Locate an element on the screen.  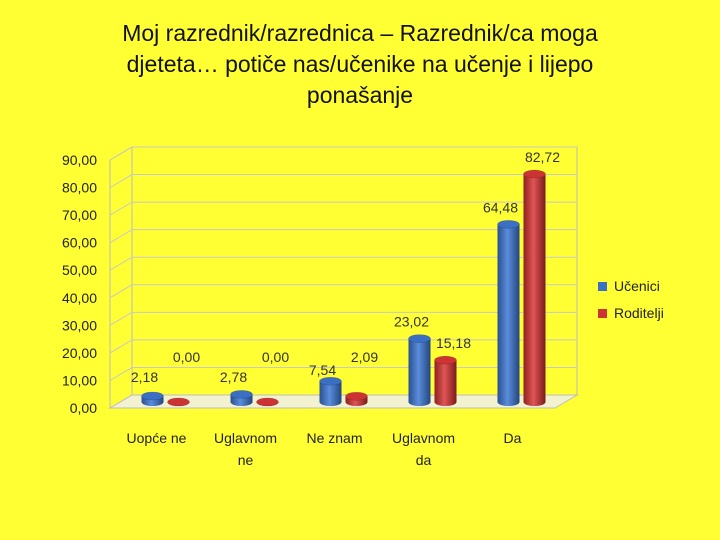
y-tick-label: 90,00 is located at coordinates (79, 160).